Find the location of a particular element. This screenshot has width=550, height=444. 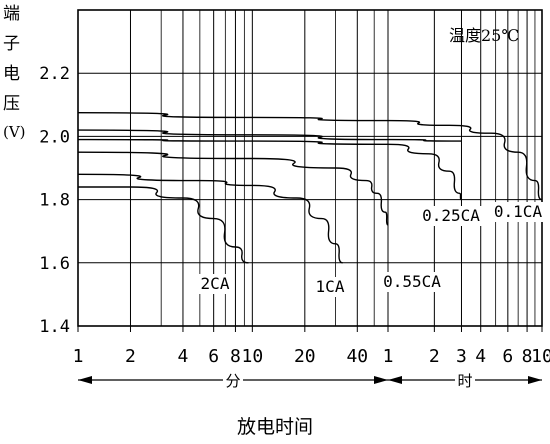

minutes-arrow-right is located at coordinates (381, 380).